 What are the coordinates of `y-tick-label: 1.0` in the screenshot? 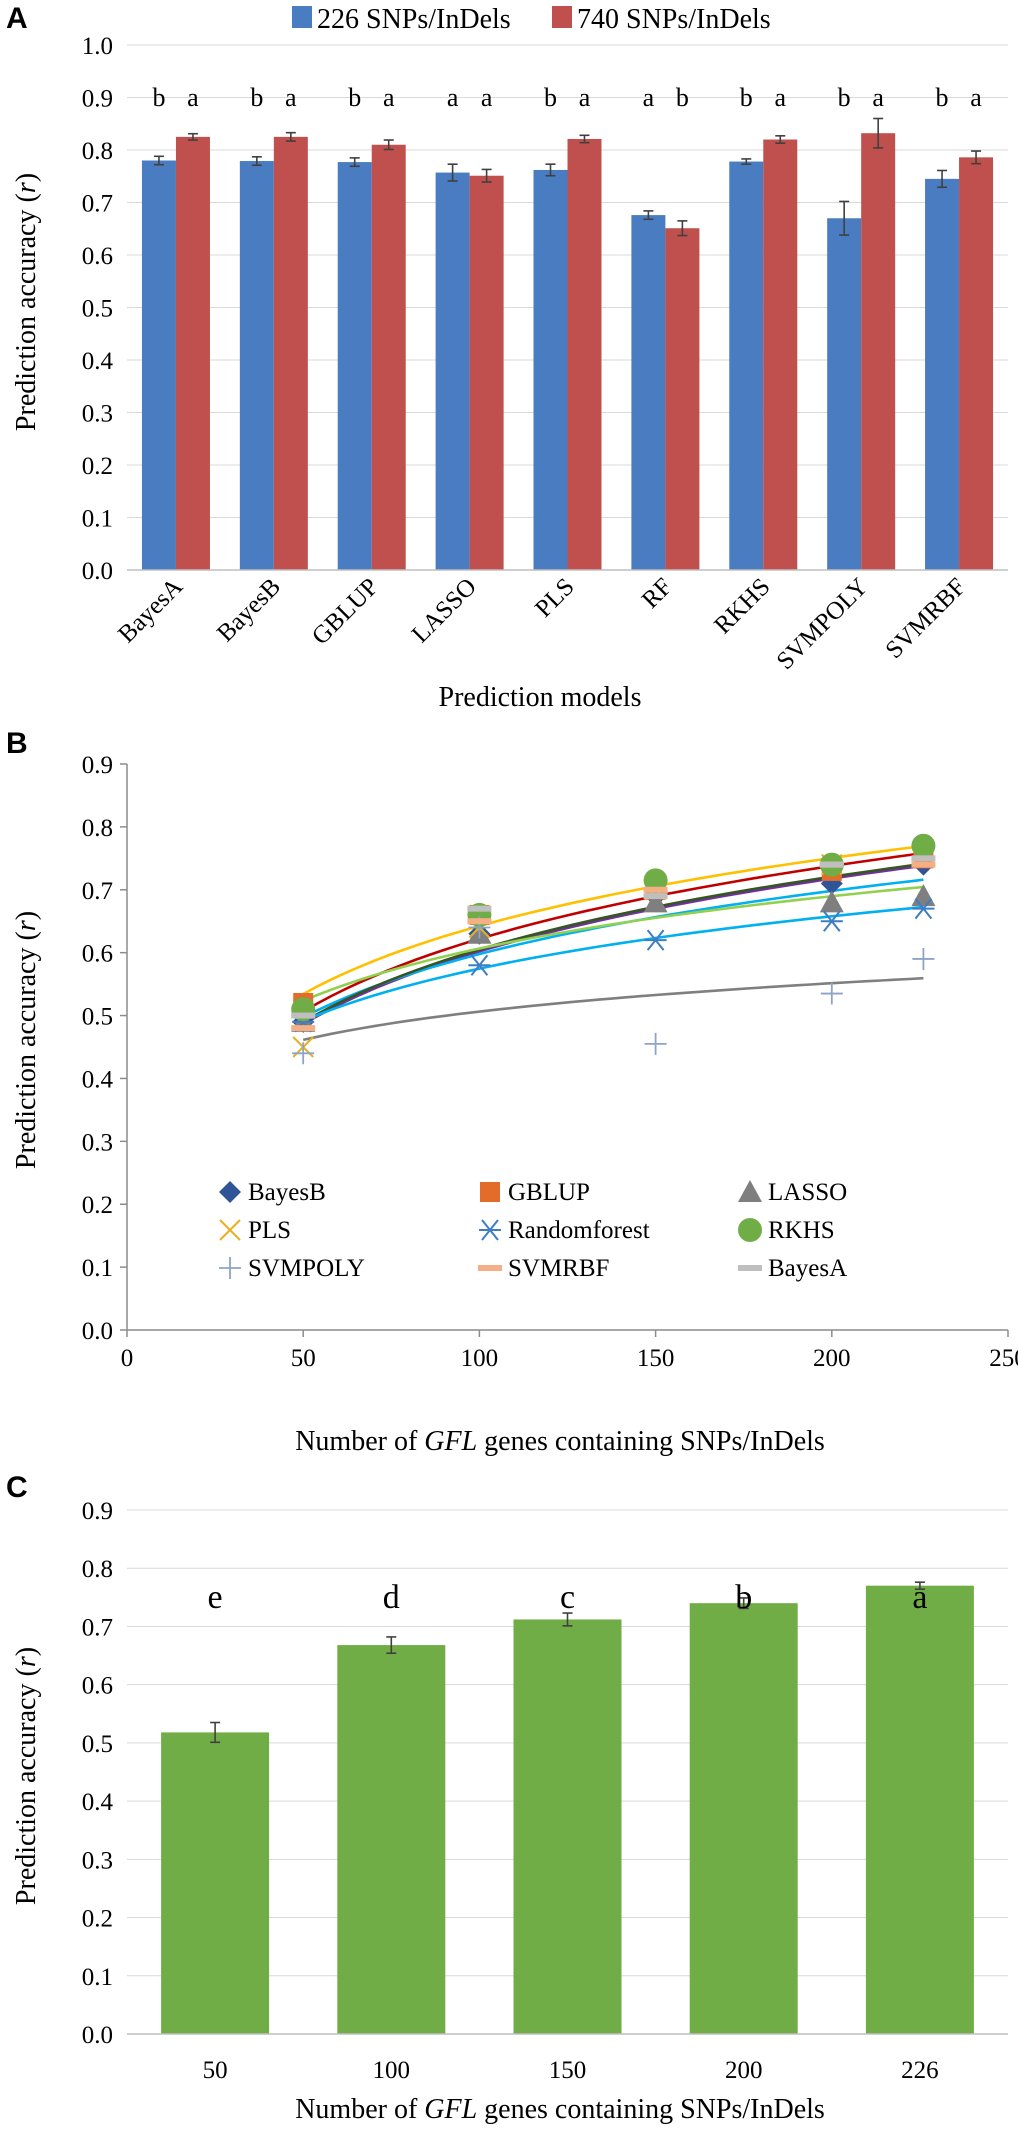 It's located at (97, 46).